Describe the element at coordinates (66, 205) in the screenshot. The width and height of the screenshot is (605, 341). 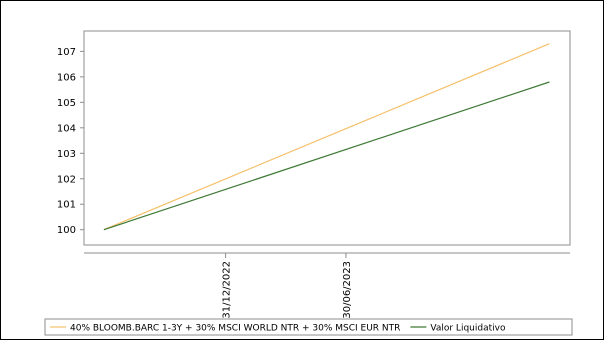
I see `y-tick-label: 101` at that location.